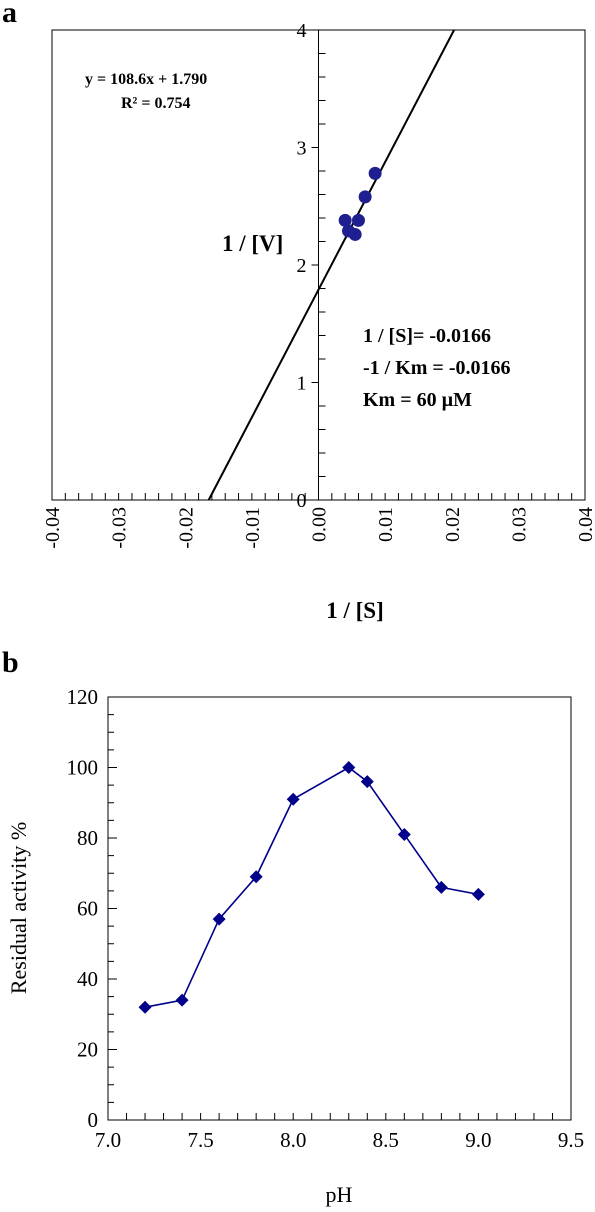 The height and width of the screenshot is (1212, 595). I want to click on panel-a-x-tick-label: 0.03, so click(519, 524).